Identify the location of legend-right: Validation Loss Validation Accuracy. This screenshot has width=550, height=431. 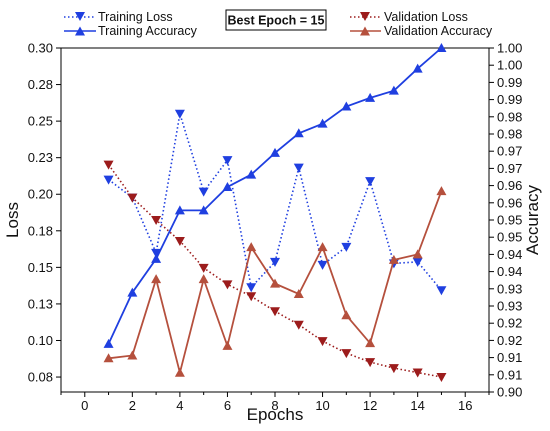
(421, 24).